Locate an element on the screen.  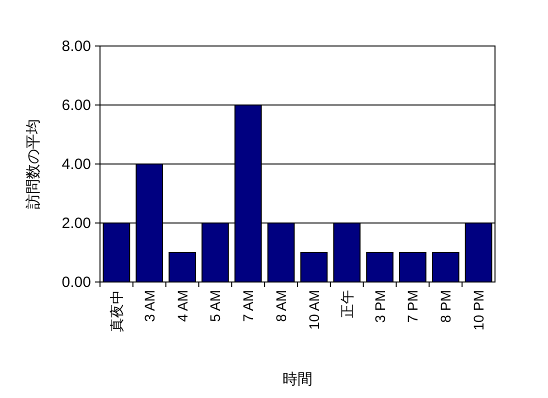
y-tick-label: 0.00 is located at coordinates (76, 282).